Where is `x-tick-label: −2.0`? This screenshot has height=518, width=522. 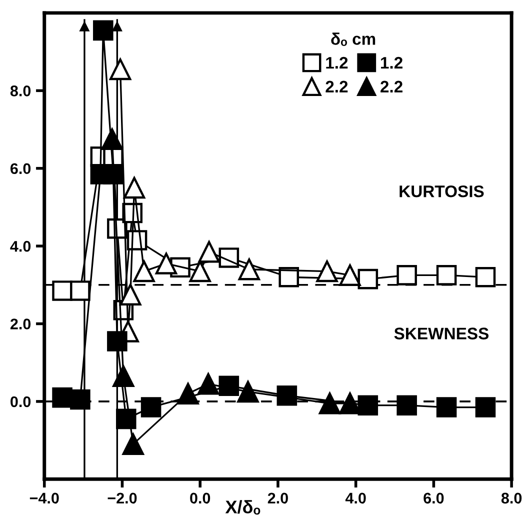 x-tick-label: −2.0 is located at coordinates (122, 498).